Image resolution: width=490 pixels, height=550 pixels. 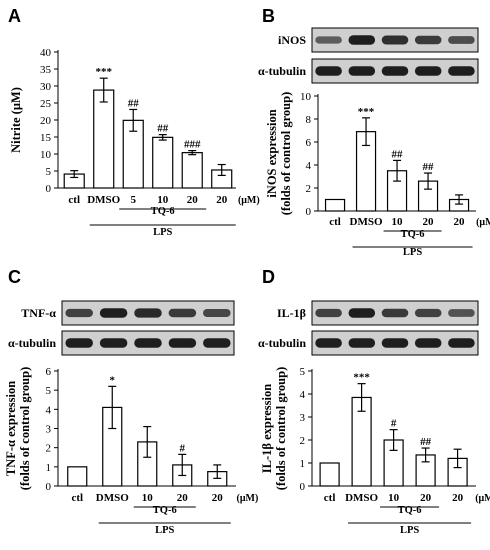 What do you see at coordinates (46, 53) in the screenshot?
I see `y-tick-label: 40` at bounding box center [46, 53].